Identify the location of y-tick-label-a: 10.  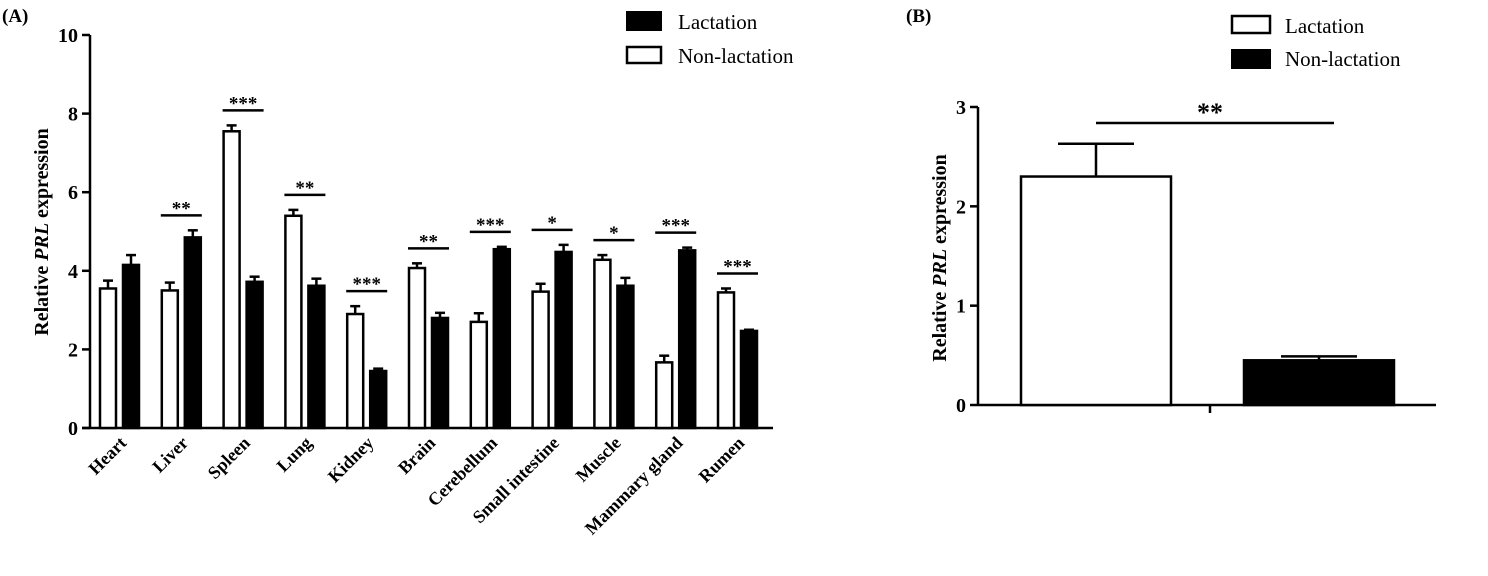
(68, 36).